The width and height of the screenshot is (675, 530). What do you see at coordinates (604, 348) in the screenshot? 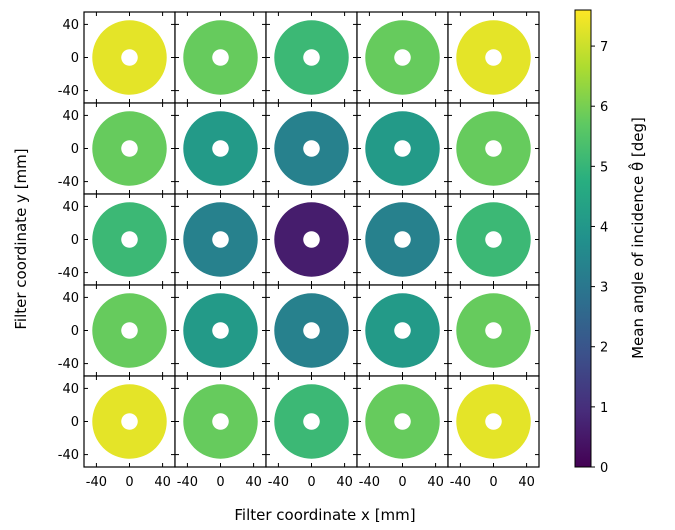
I see `colorbar-tick-label: 2` at bounding box center [604, 348].